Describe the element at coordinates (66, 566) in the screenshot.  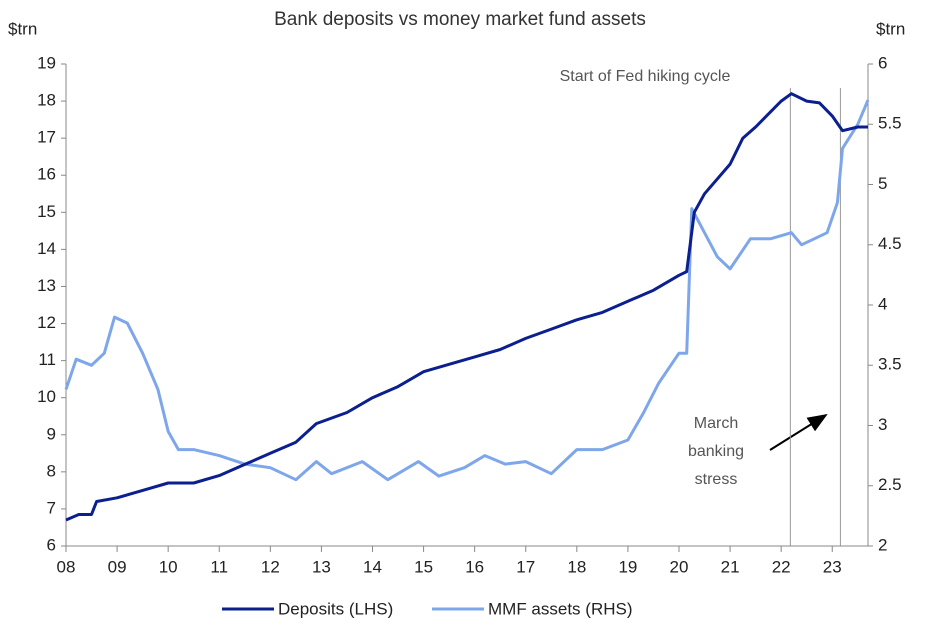
I see `x-tick-label: 08` at that location.